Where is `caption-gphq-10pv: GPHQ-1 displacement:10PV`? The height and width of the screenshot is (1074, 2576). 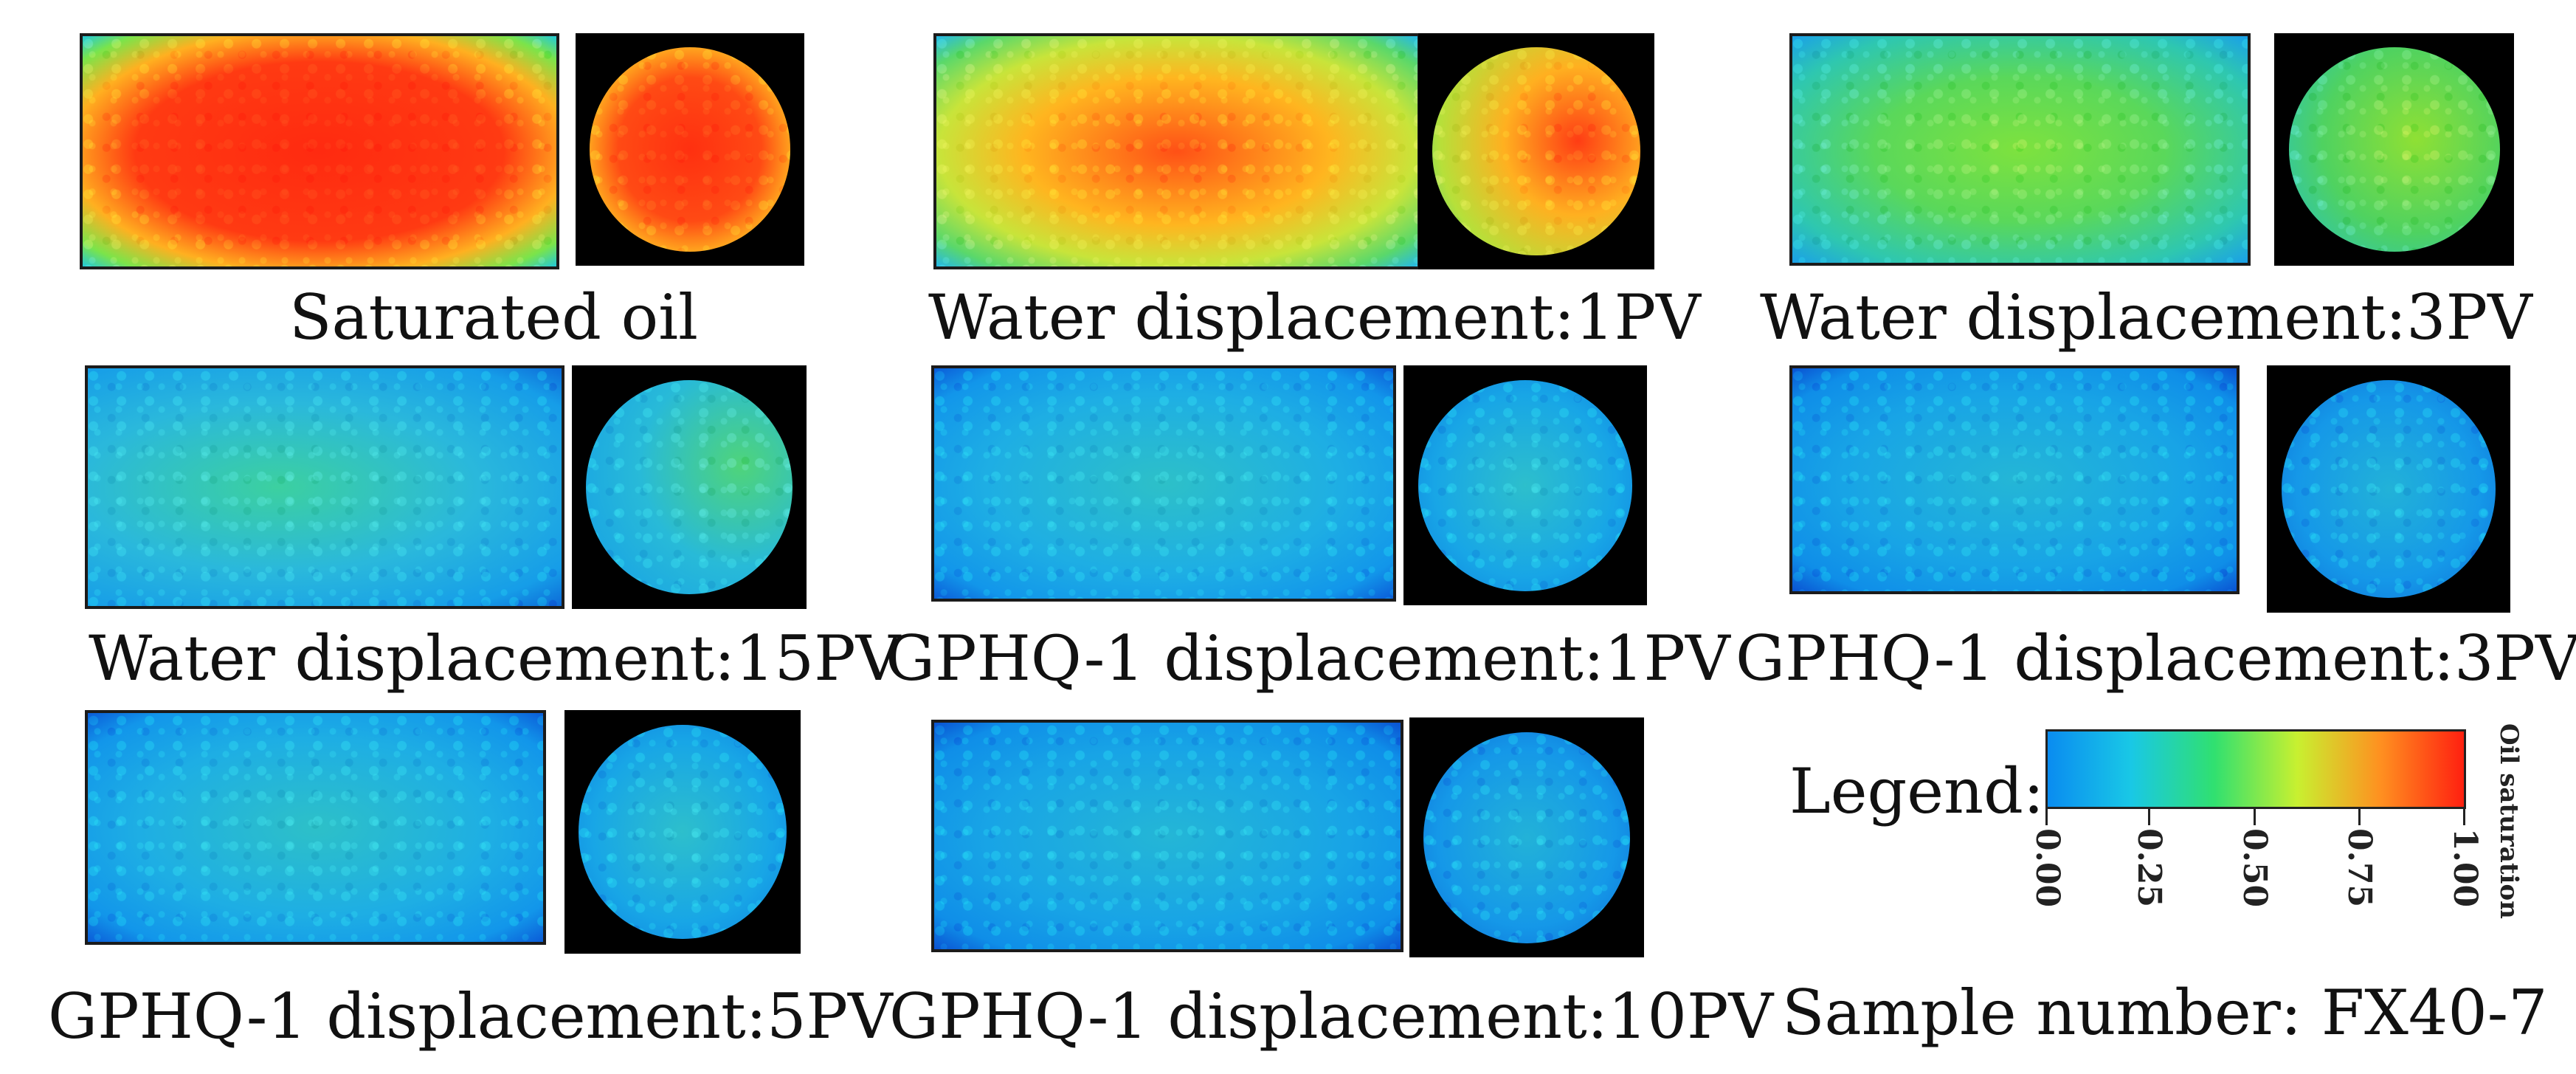
caption-gphq-10pv: GPHQ-1 displacement:10PV is located at coordinates (1331, 1017).